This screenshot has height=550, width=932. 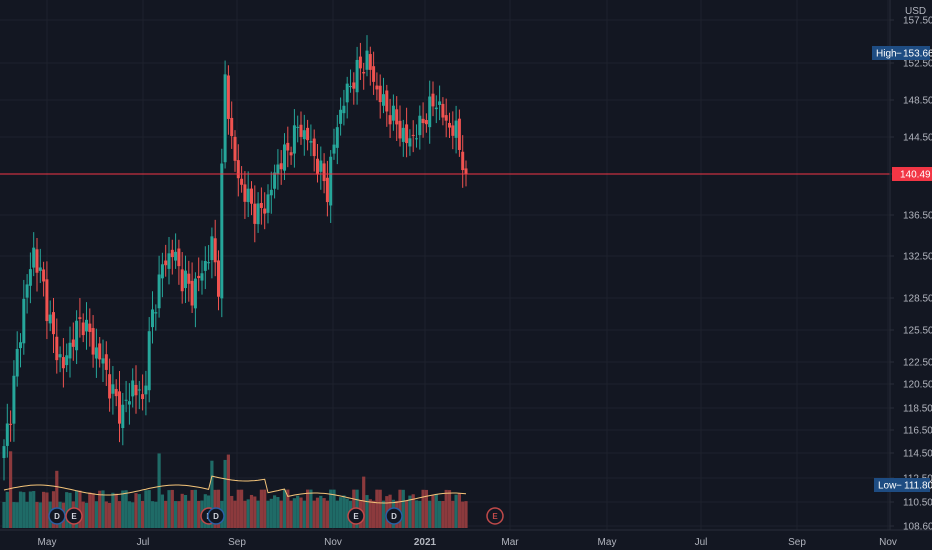 I want to click on time-tick-label: Jul, so click(x=701, y=542).